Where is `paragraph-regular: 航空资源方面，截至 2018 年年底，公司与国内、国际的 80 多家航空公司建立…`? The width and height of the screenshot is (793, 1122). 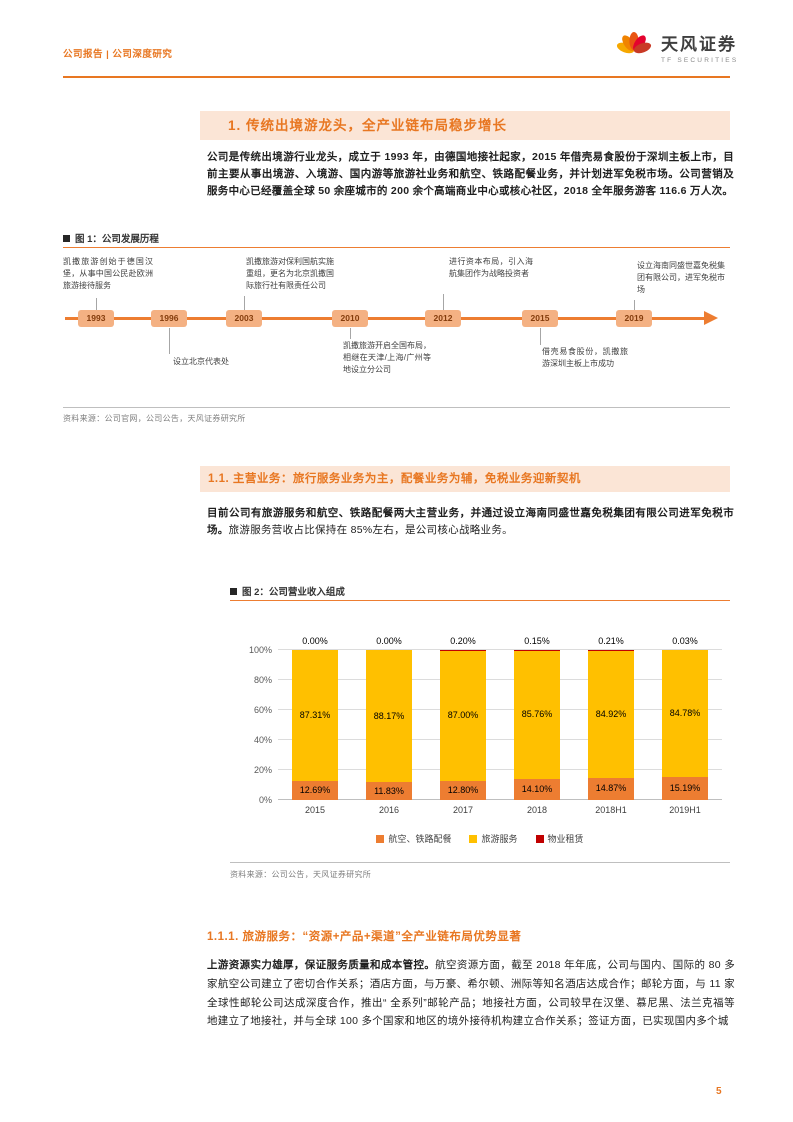 paragraph-regular: 航空资源方面，截至 2018 年年底，公司与国内、国际的 80 多家航空公司建立… is located at coordinates (471, 993).